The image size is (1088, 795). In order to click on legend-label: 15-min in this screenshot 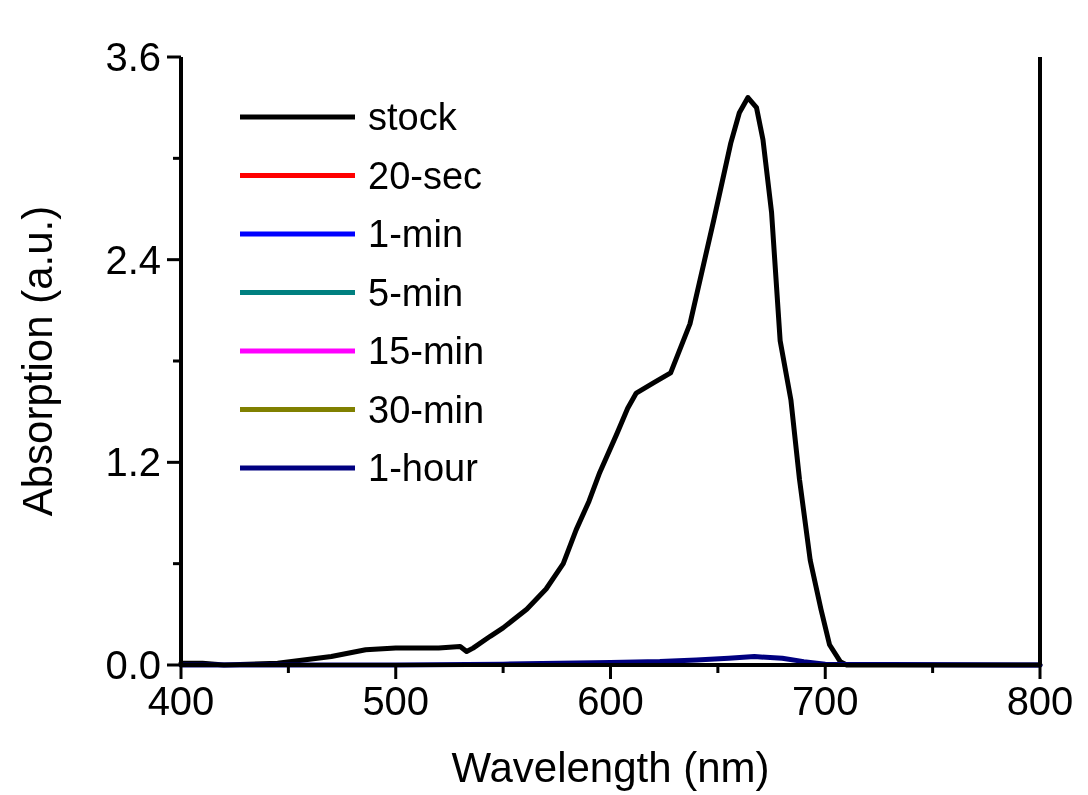, I will do `click(426, 351)`.